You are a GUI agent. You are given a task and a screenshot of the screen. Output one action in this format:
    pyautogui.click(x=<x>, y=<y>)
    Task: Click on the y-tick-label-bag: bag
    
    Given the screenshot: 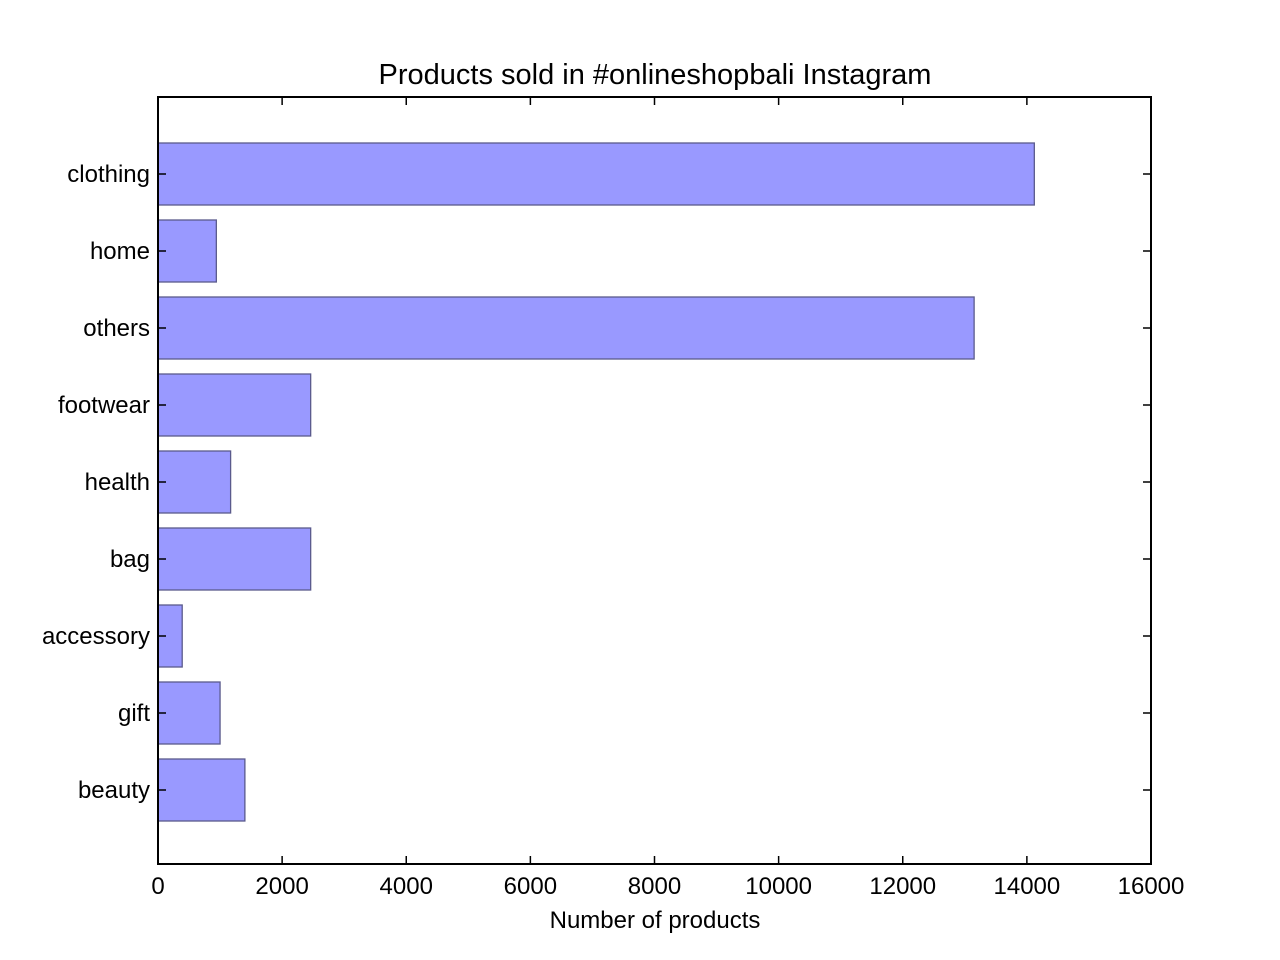 What is the action you would take?
    pyautogui.click(x=130, y=559)
    